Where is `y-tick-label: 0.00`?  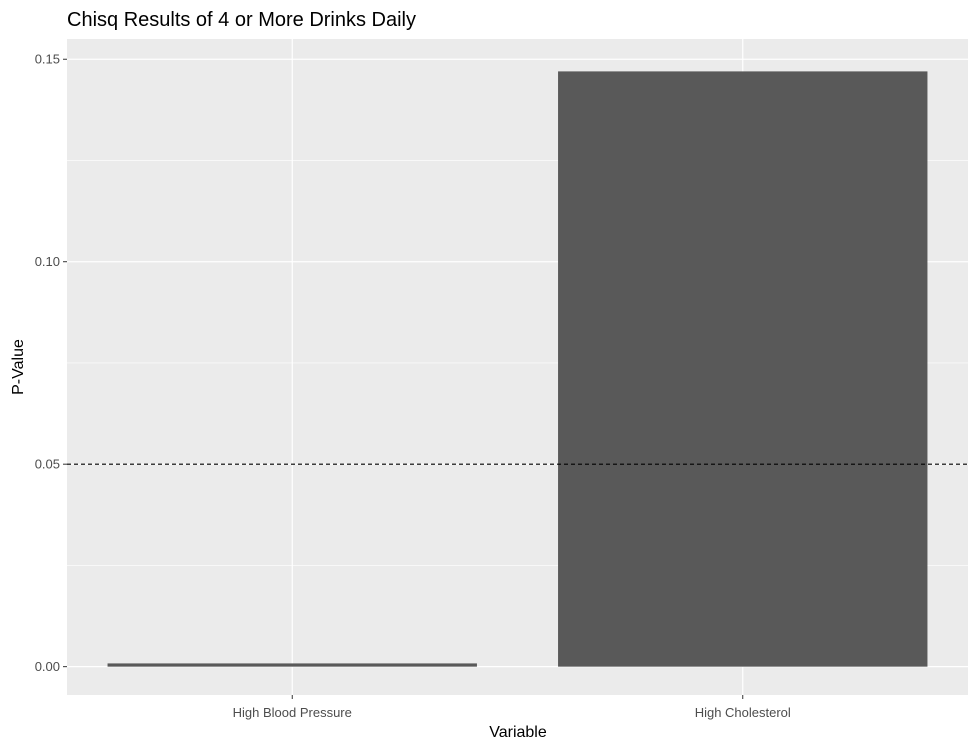
y-tick-label: 0.00 is located at coordinates (47, 666).